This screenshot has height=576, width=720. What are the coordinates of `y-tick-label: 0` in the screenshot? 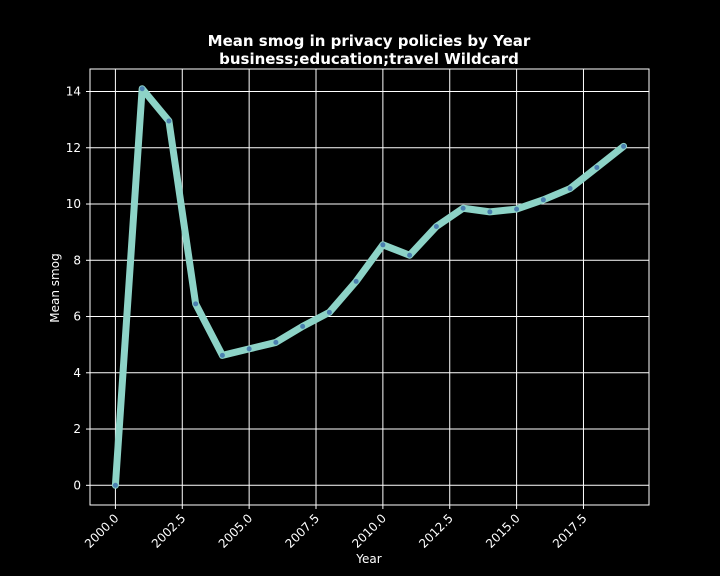 It's located at (77, 485).